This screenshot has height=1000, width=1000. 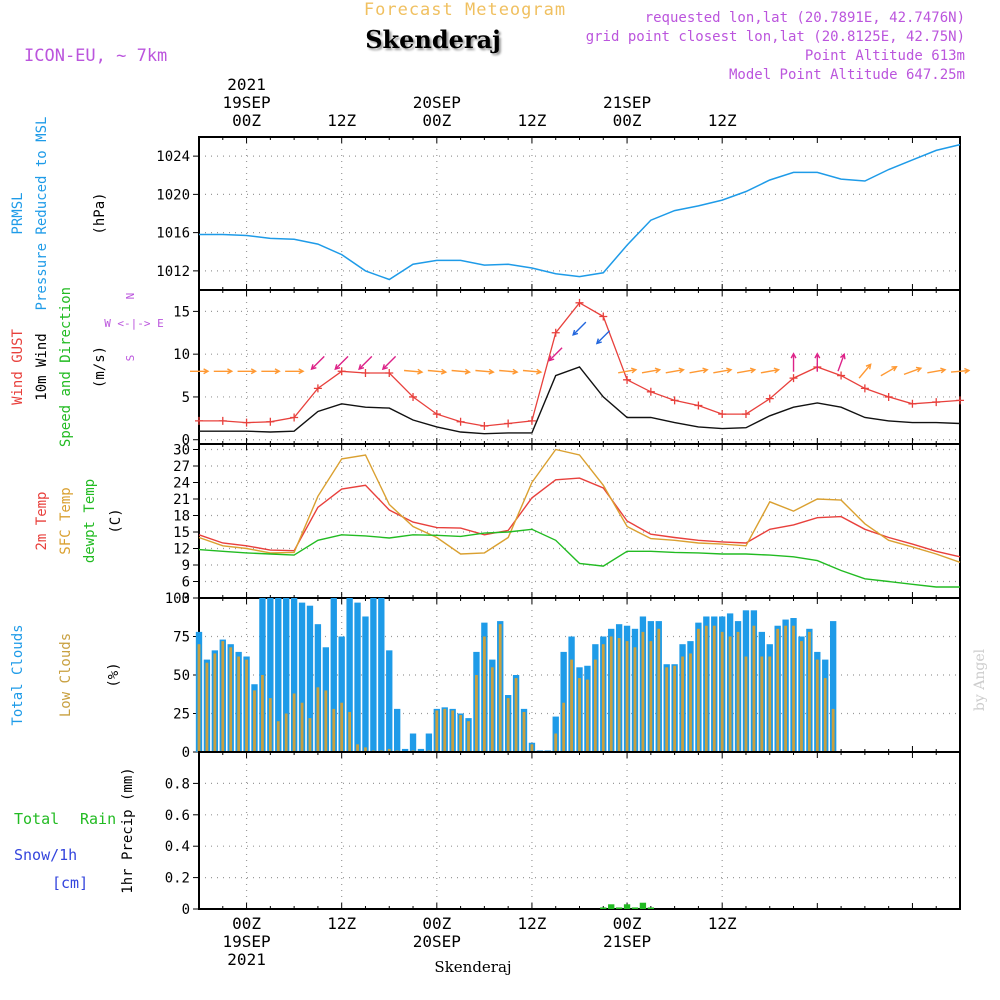 What do you see at coordinates (627, 102) in the screenshot?
I see `top-axis-label: 21SEP` at bounding box center [627, 102].